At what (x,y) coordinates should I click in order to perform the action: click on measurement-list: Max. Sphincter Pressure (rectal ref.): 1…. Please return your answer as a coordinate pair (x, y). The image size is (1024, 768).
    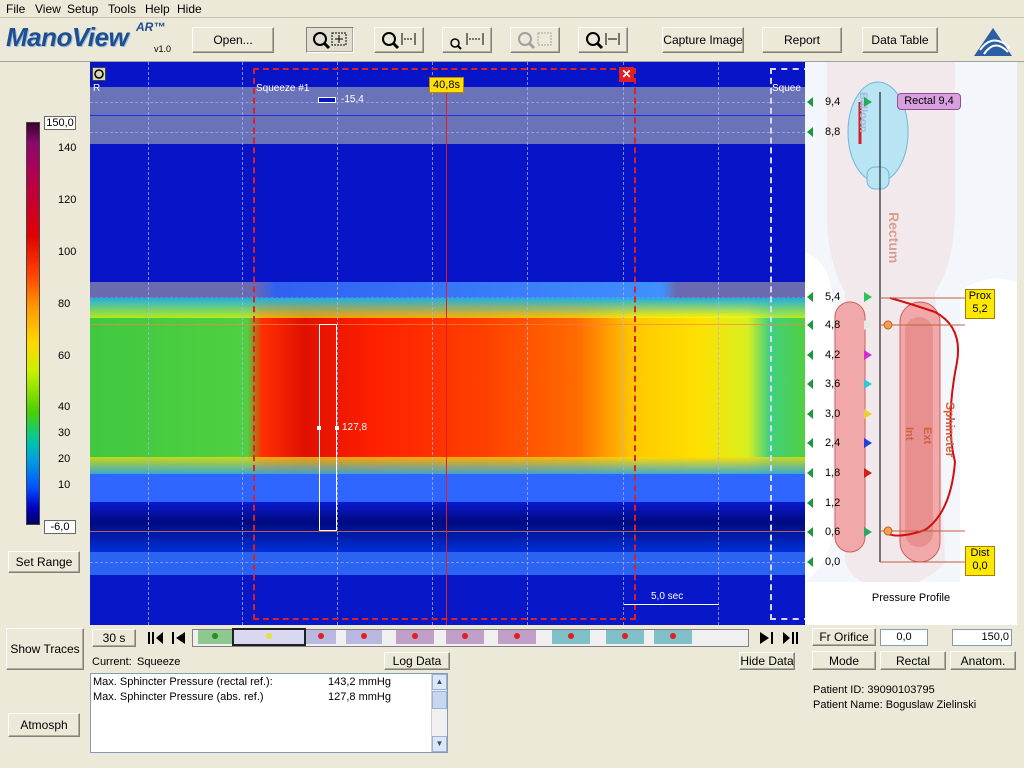
    Looking at the image, I should click on (269, 713).